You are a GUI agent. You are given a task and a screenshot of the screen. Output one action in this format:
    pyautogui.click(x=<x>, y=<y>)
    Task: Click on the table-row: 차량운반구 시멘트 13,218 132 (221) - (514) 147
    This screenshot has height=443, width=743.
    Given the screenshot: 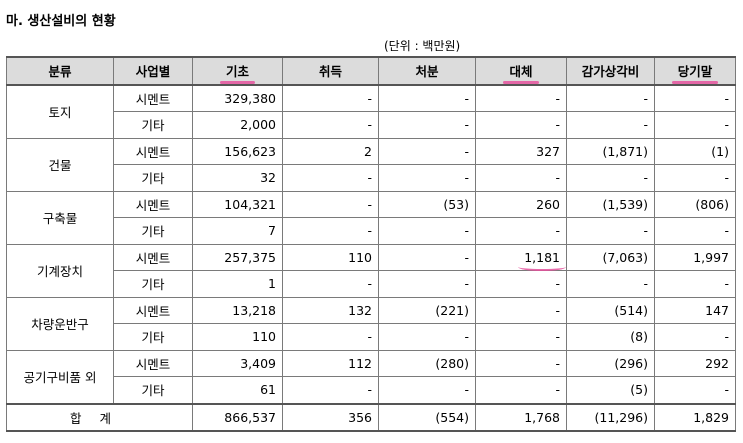 What is the action you would take?
    pyautogui.click(x=371, y=323)
    